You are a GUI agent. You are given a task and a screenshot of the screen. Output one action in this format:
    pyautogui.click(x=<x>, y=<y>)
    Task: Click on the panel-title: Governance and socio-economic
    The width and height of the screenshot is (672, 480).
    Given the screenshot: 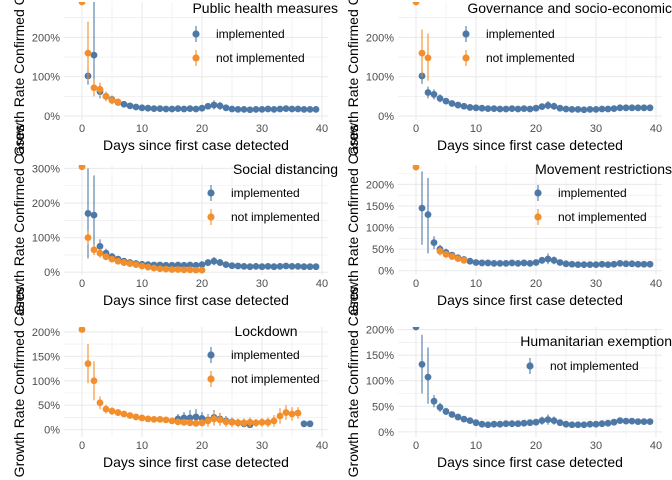 What is the action you would take?
    pyautogui.click(x=569, y=8)
    